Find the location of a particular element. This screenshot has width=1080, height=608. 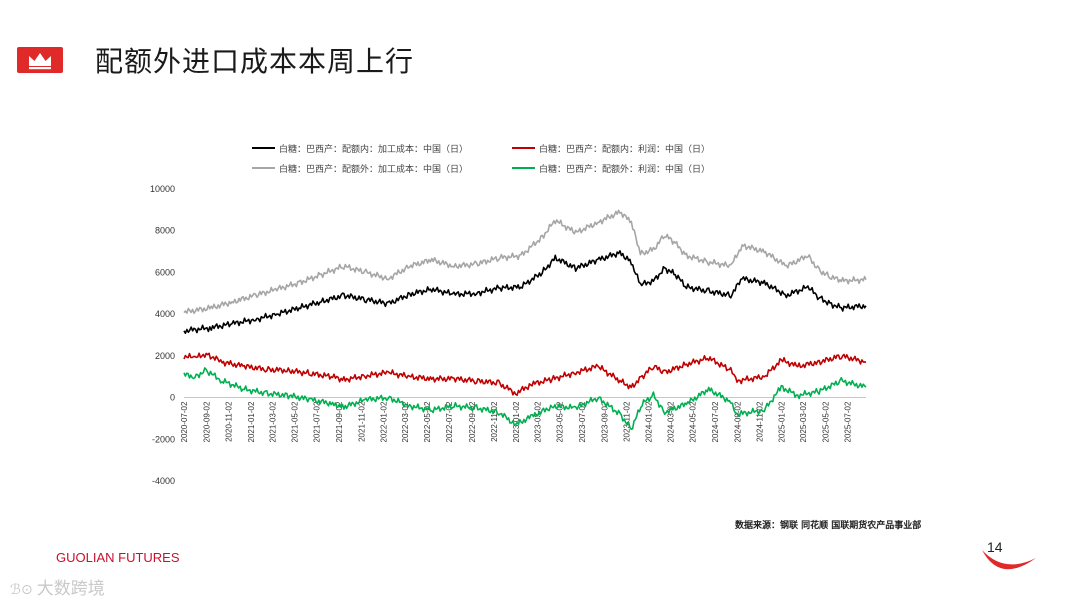

x-tick-label: 2023-01-02 is located at coordinates (516, 421).